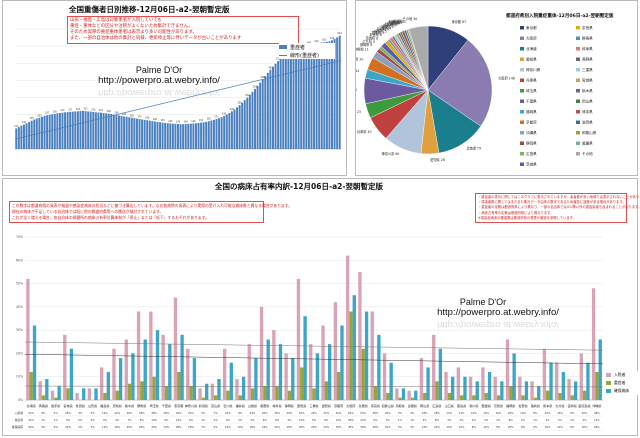  What do you see at coordinates (17, 427) in the screenshot?
I see `table-row-label: 確保病床` at bounding box center [17, 427].